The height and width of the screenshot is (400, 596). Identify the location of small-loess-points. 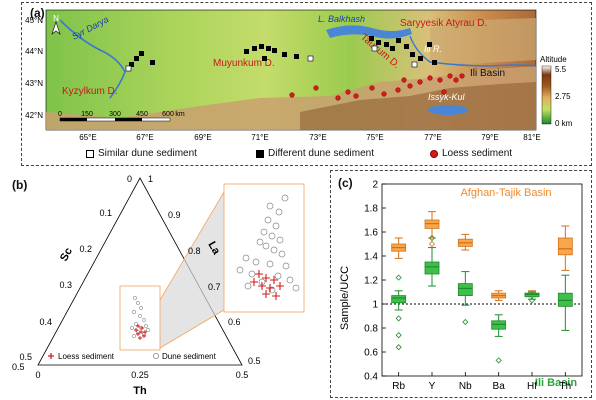
(140, 332).